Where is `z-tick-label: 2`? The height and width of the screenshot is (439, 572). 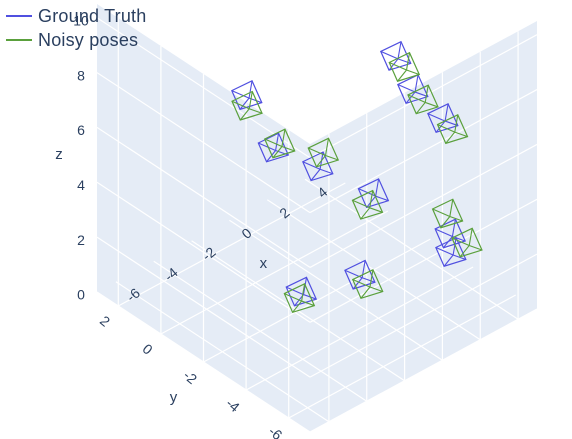
z-tick-label: 2 is located at coordinates (81, 240).